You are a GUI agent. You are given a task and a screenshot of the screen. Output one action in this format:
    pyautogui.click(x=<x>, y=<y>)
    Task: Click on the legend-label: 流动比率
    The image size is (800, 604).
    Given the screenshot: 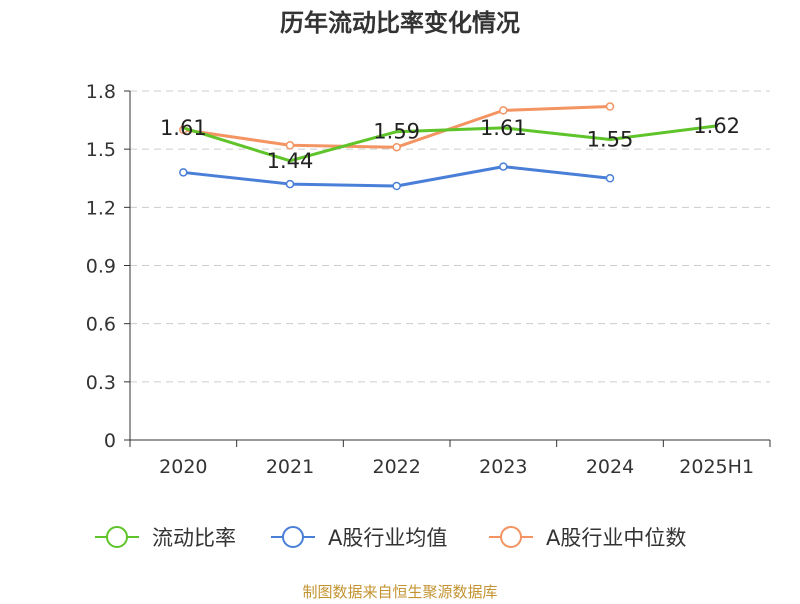 What is the action you would take?
    pyautogui.click(x=194, y=538)
    